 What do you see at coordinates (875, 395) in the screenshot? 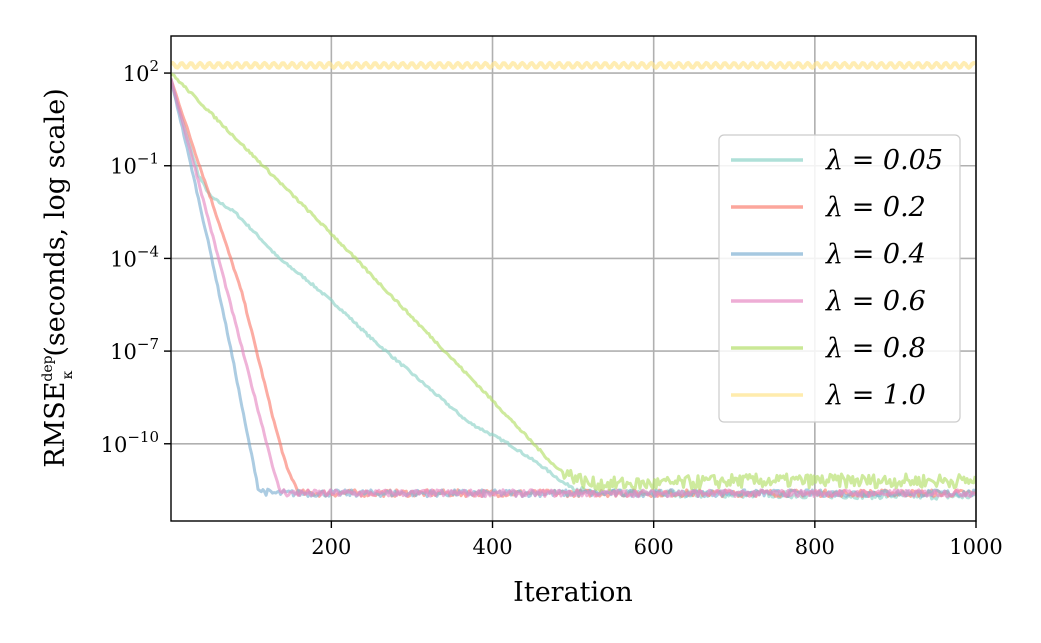
I see `legend-label: λ = 1.0` at bounding box center [875, 395].